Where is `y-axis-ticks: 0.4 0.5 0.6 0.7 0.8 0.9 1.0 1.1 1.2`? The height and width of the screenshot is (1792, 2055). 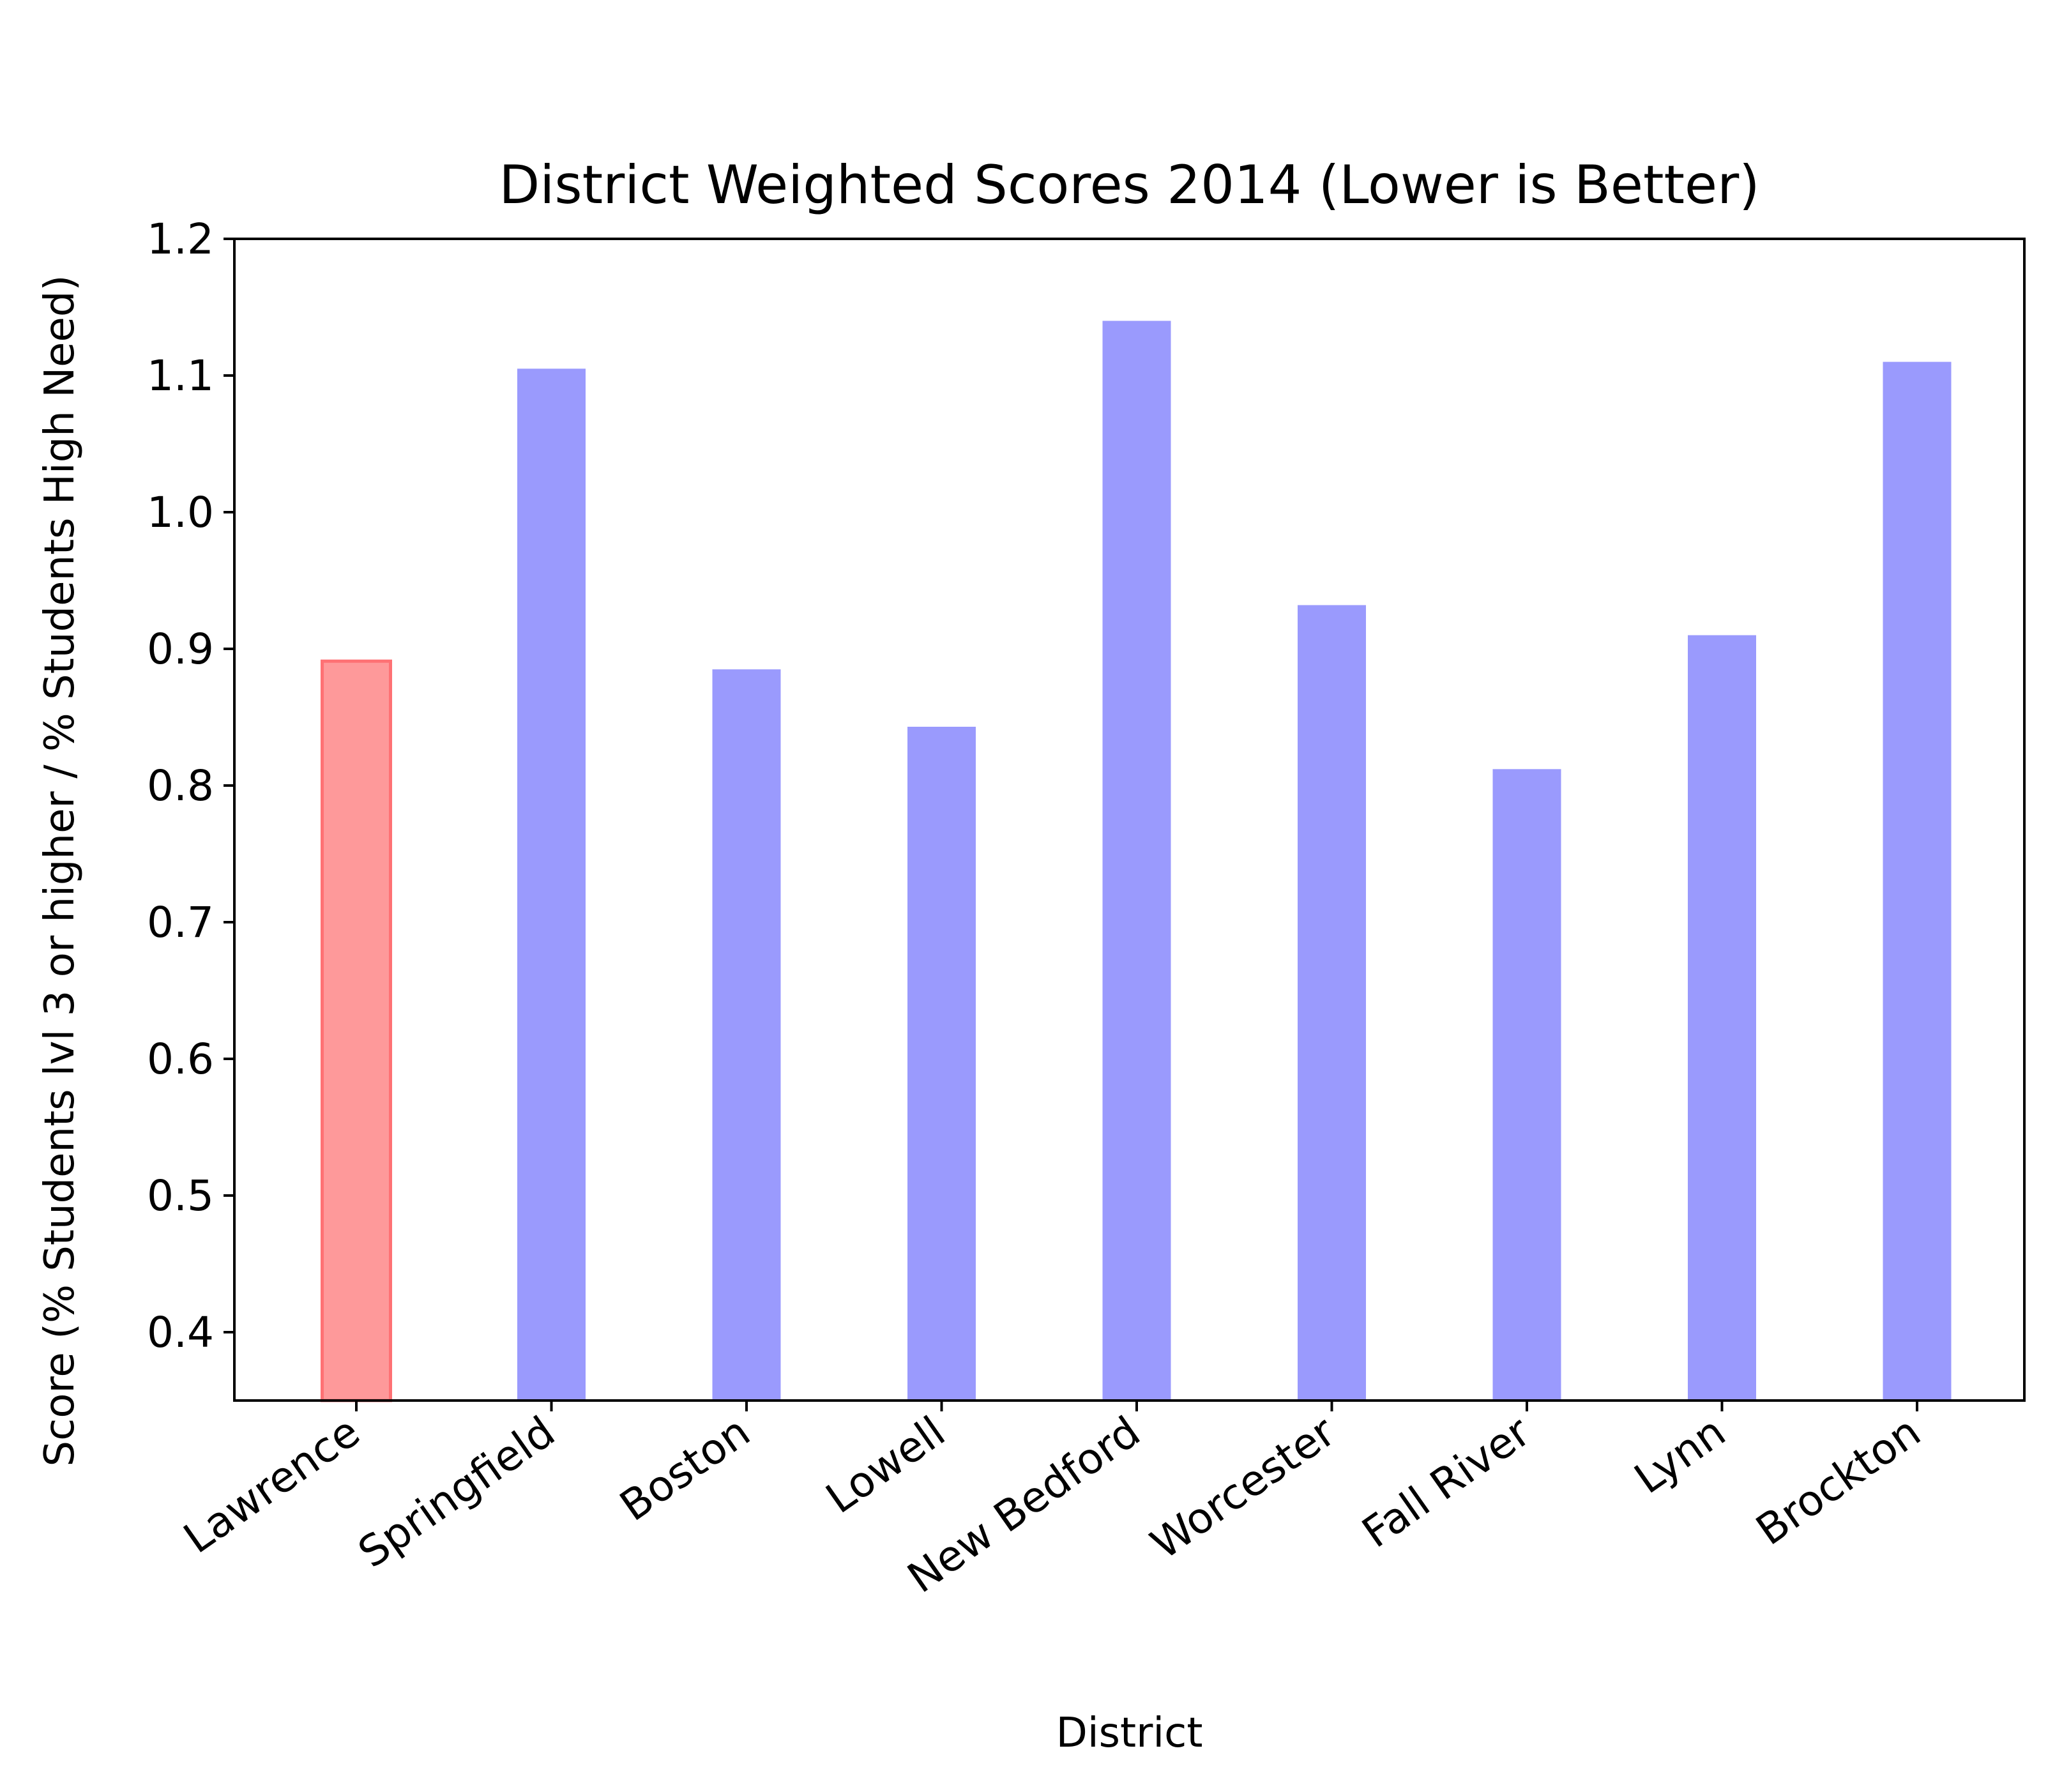 y-axis-ticks: 0.4 0.5 0.6 0.7 0.8 0.9 1.0 1.1 1.2 is located at coordinates (190, 786).